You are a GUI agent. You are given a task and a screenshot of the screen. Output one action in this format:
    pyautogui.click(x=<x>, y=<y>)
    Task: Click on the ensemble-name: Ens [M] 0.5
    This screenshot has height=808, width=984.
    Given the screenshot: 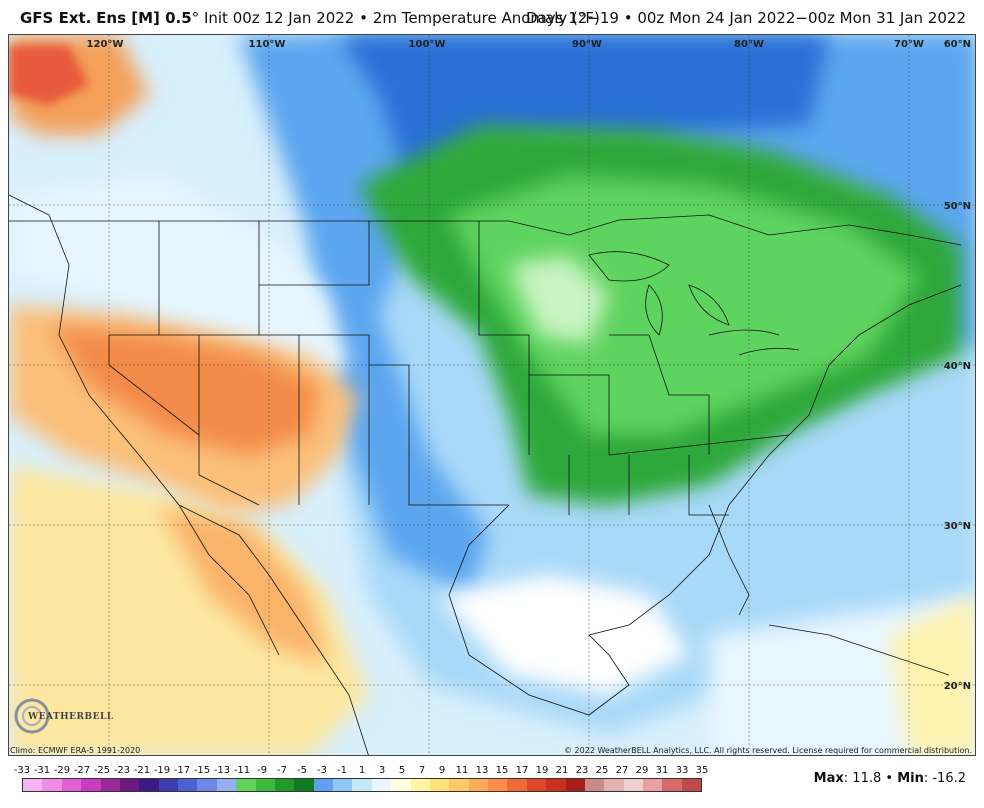 What is the action you would take?
    pyautogui.click(x=144, y=18)
    